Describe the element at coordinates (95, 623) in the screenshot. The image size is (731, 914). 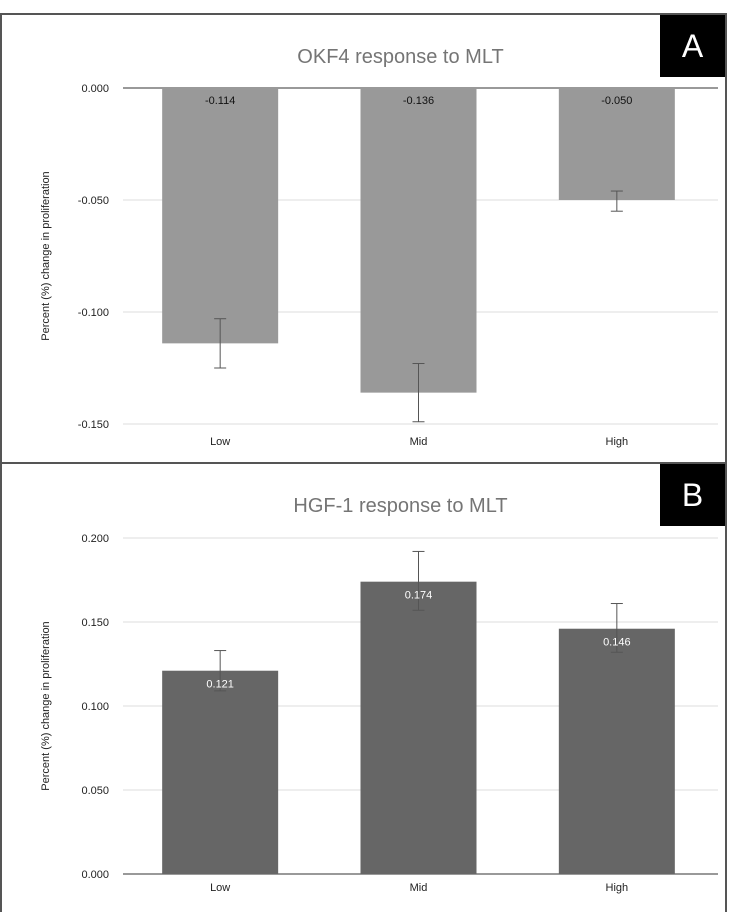
I see `y-tick-label: 0.150` at that location.